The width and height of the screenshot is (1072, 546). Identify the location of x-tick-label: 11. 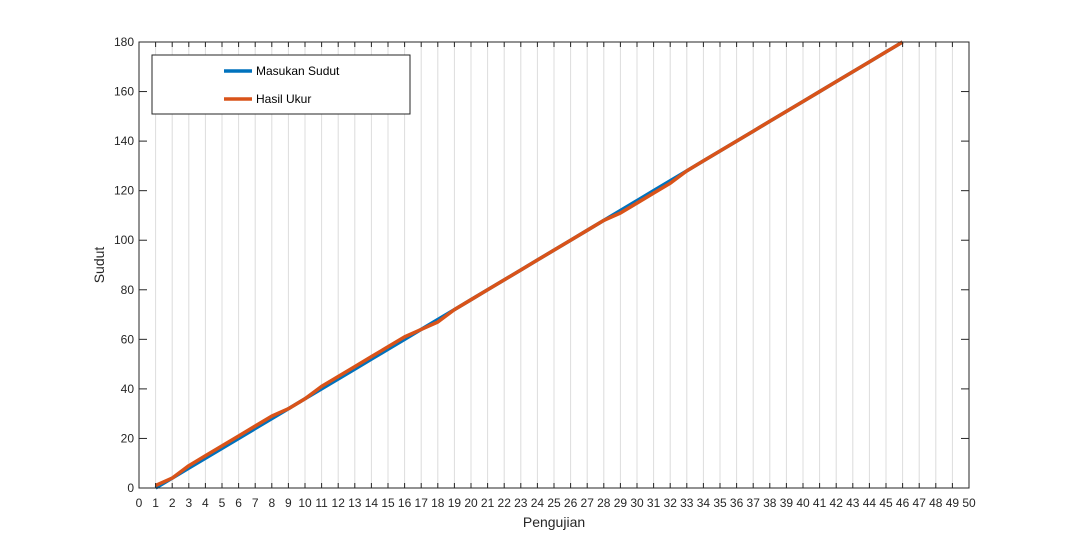
(321, 503).